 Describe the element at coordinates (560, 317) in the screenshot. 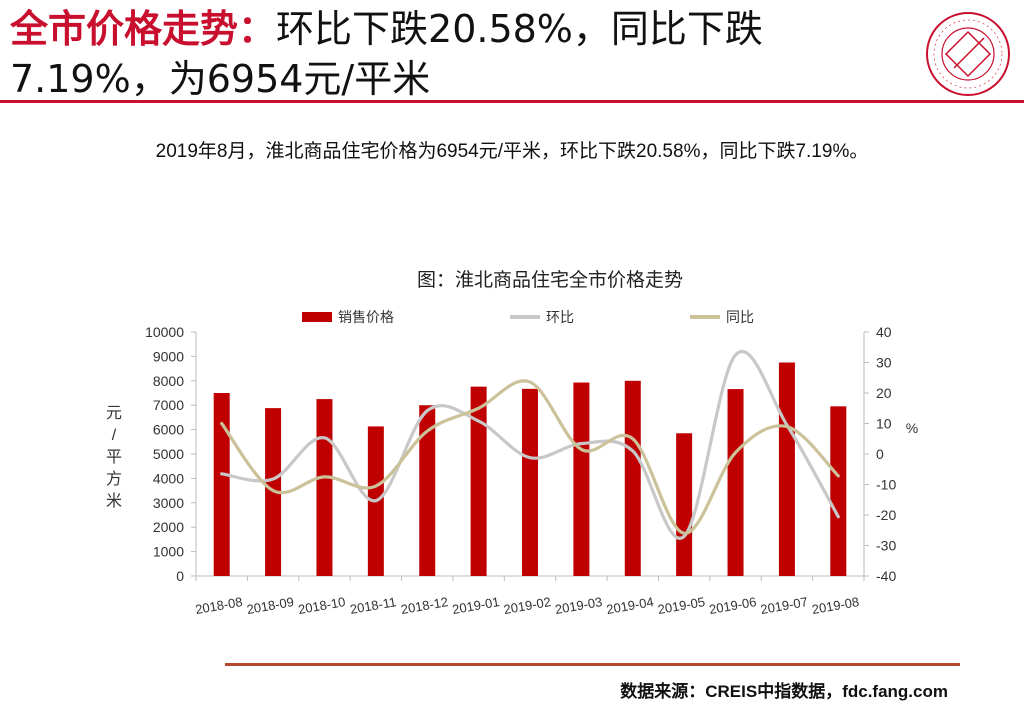

I see `legend-label-1: 环比` at that location.